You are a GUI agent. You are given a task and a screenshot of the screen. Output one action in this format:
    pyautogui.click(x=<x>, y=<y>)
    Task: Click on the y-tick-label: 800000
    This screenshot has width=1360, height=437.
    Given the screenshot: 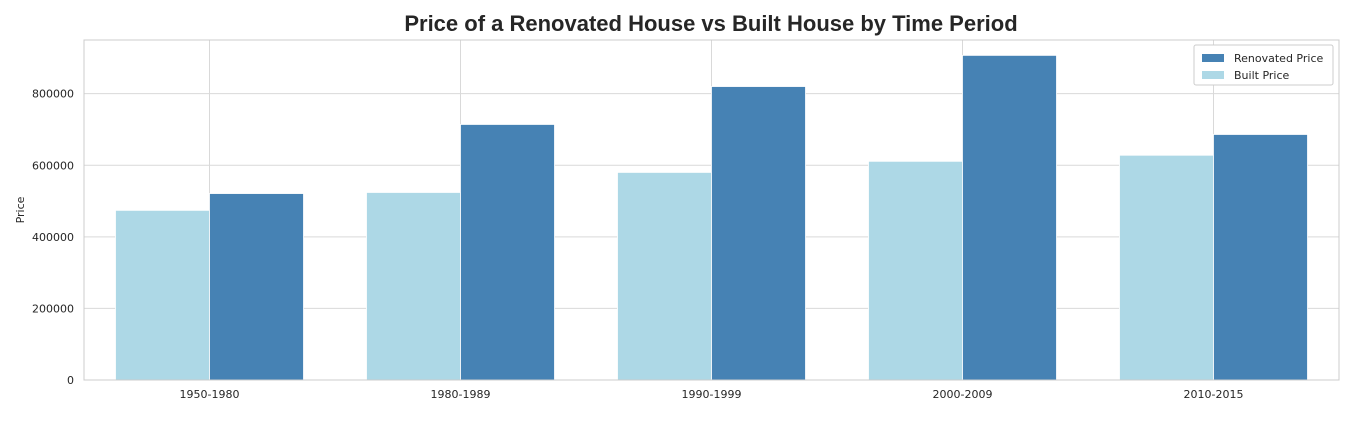 What is the action you would take?
    pyautogui.click(x=53, y=94)
    